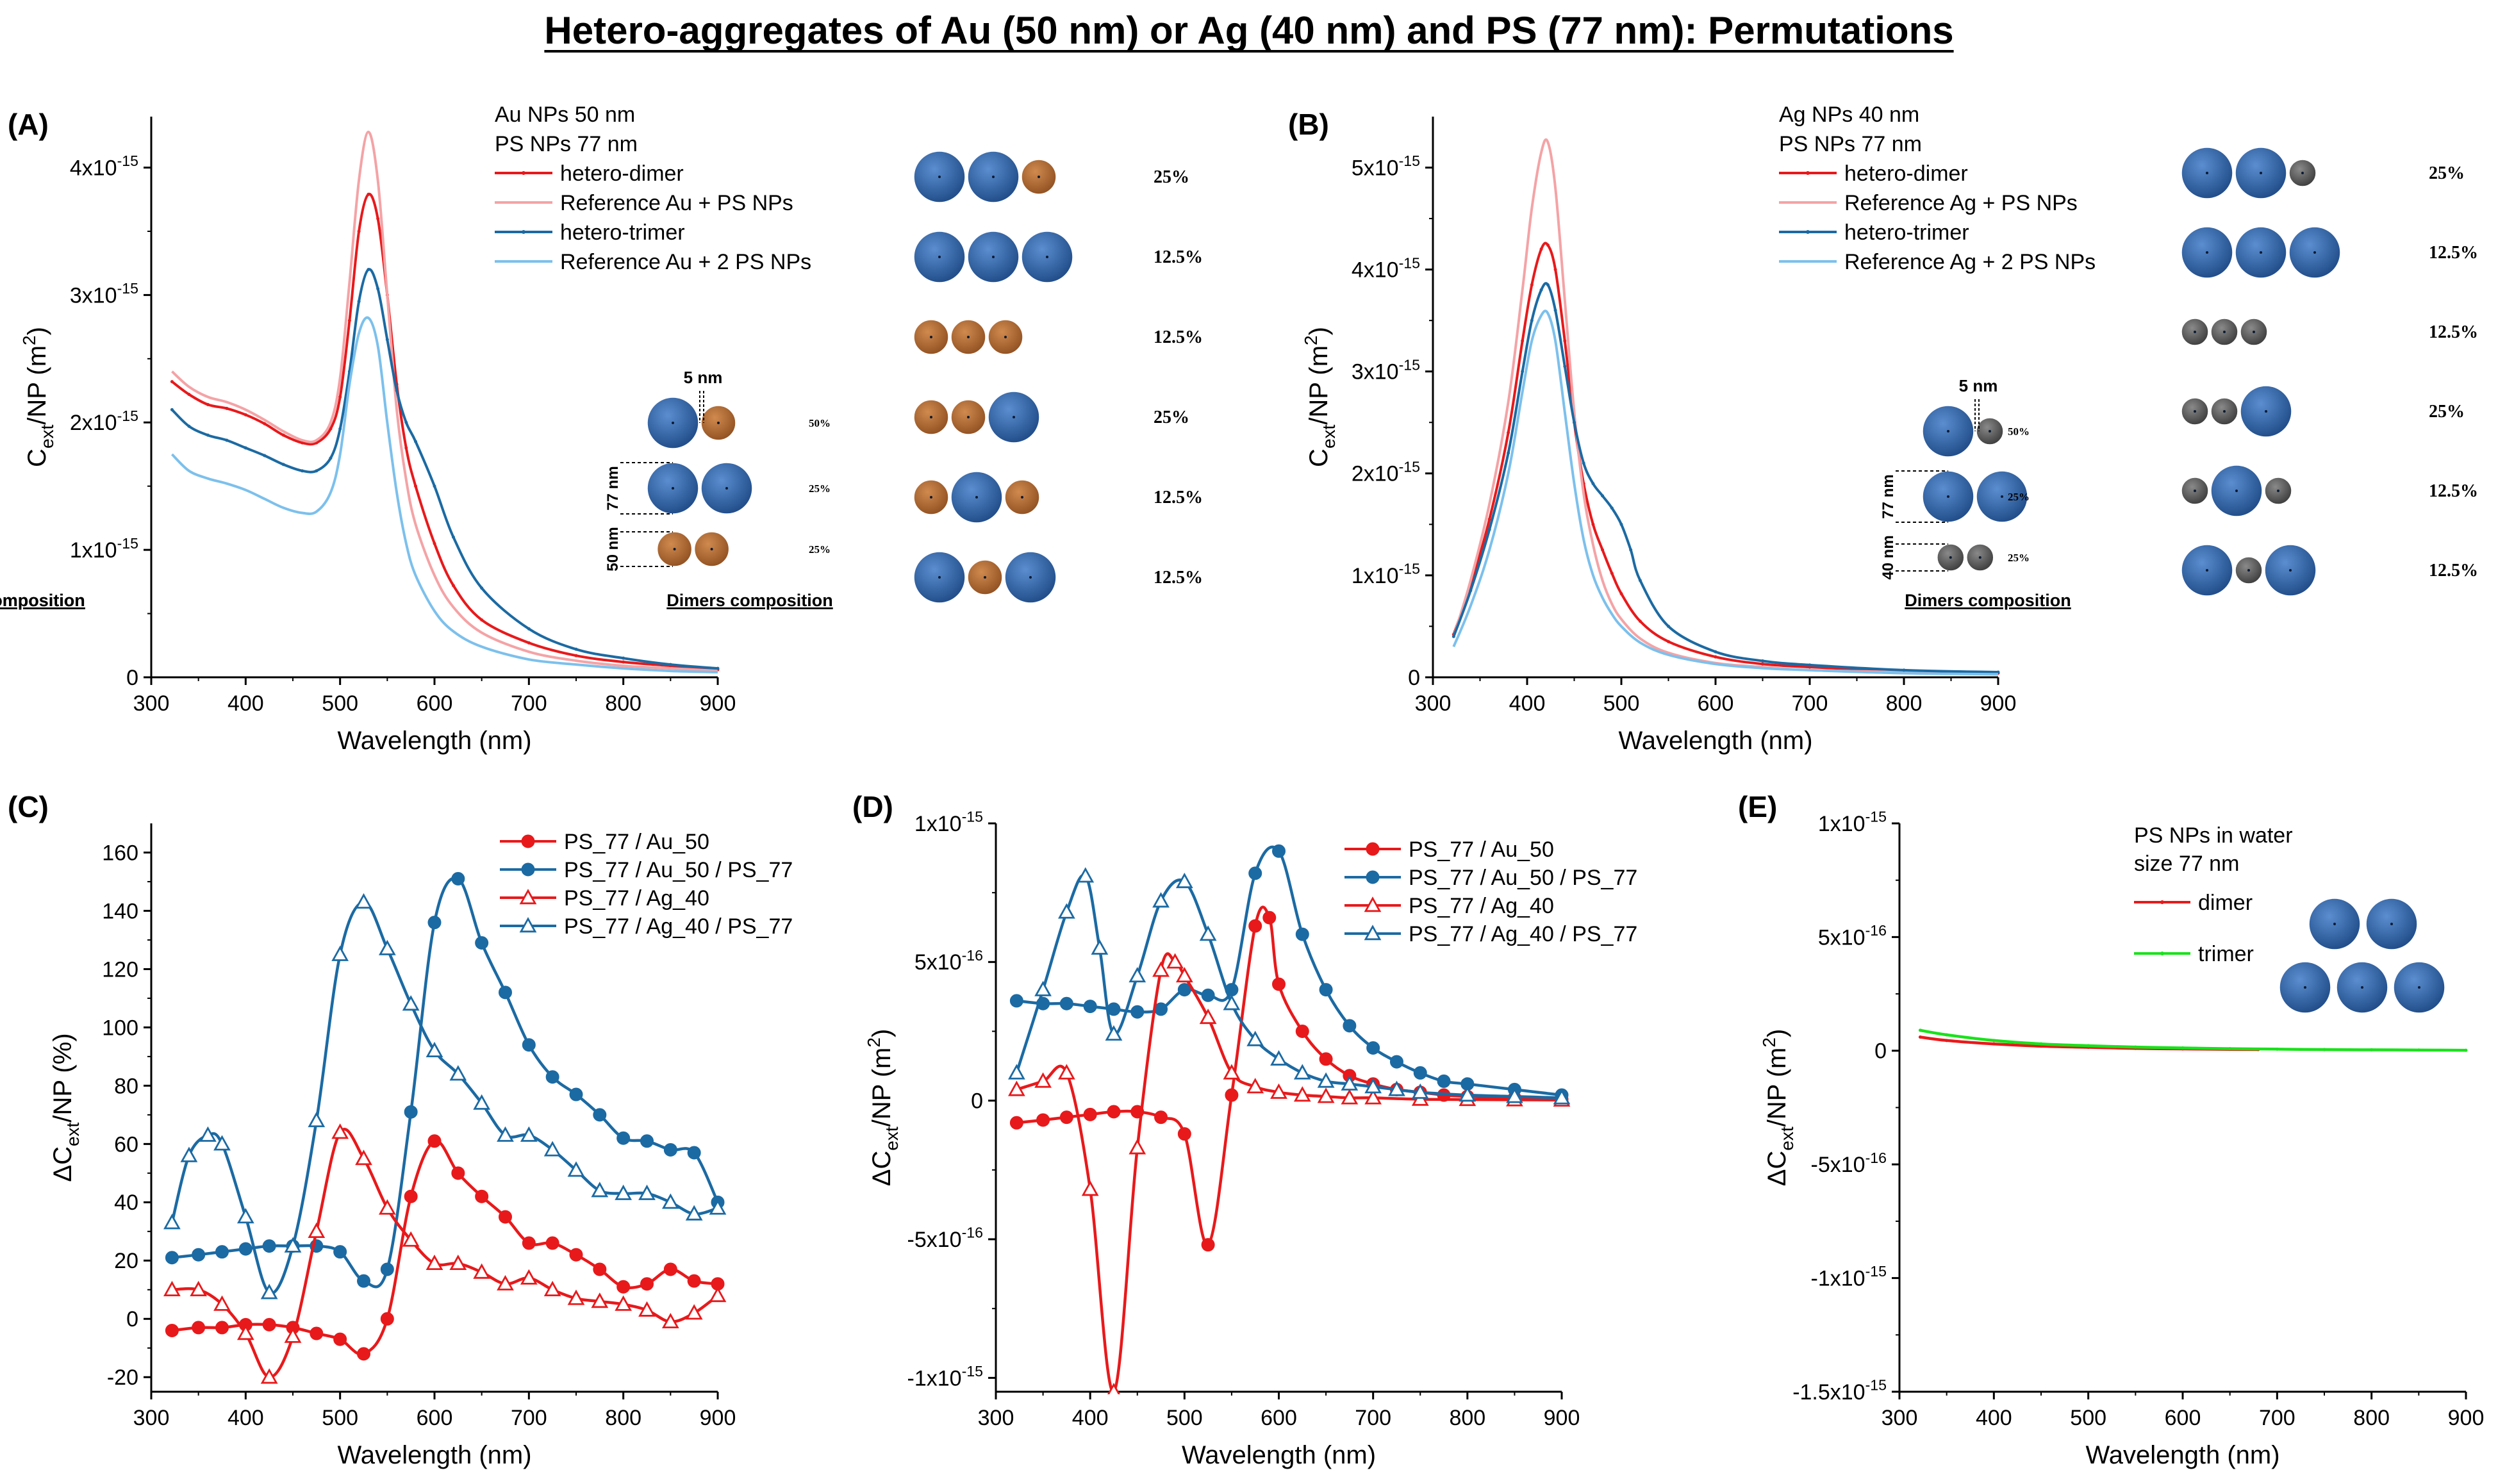 The width and height of the screenshot is (2498, 1484). I want to click on panel-label: (E), so click(1757, 806).